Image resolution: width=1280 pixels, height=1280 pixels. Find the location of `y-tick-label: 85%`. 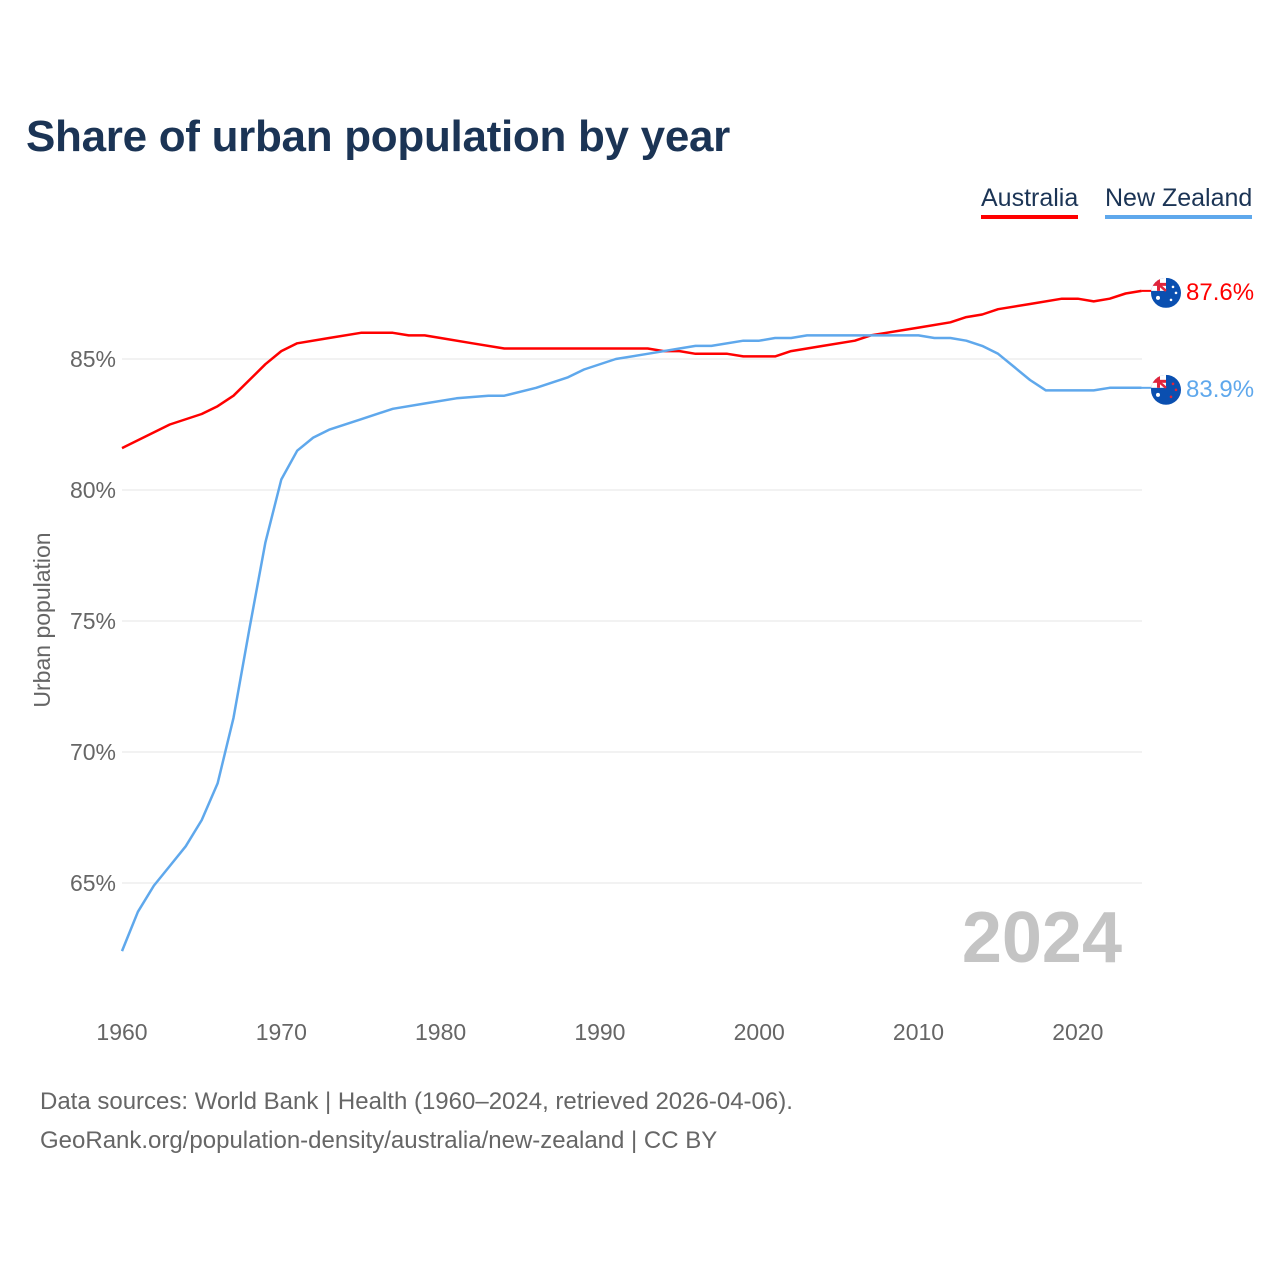

y-tick-label: 85% is located at coordinates (93, 359).